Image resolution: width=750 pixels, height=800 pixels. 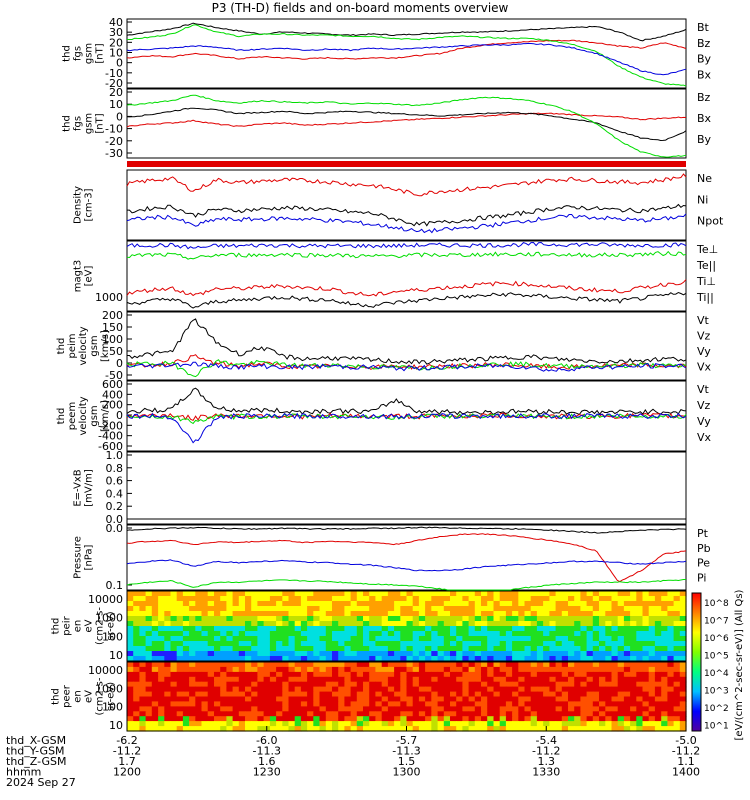 What do you see at coordinates (406, 164) in the screenshot?
I see `separator-bar` at bounding box center [406, 164].